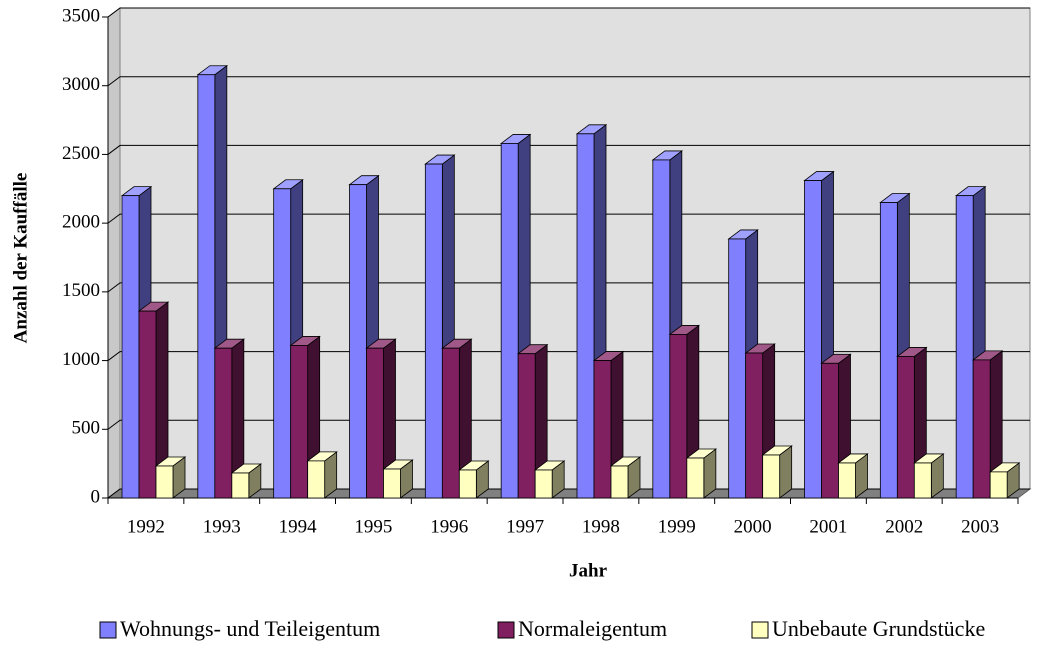 The height and width of the screenshot is (646, 1056). What do you see at coordinates (146, 526) in the screenshot?
I see `x-tick-label: 1992` at bounding box center [146, 526].